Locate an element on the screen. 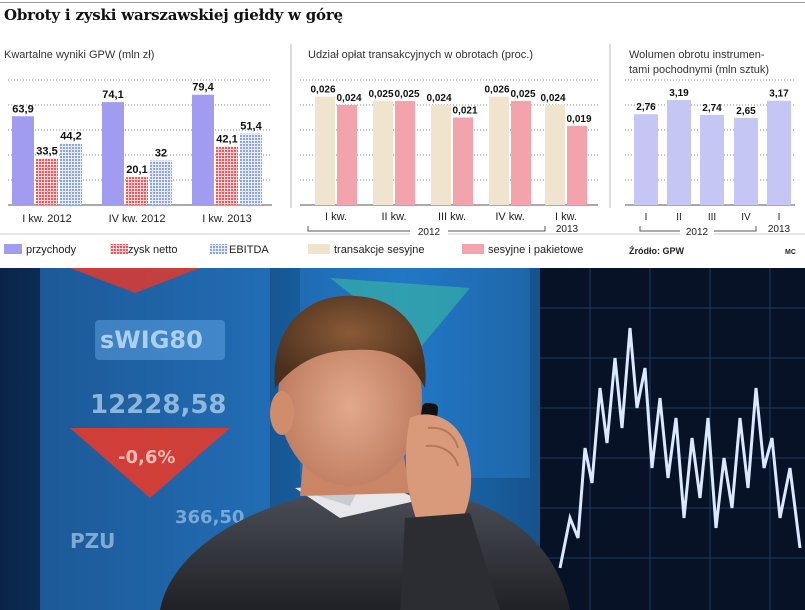 The image size is (805, 610). chart1-data-label: 74,1 is located at coordinates (112, 95).